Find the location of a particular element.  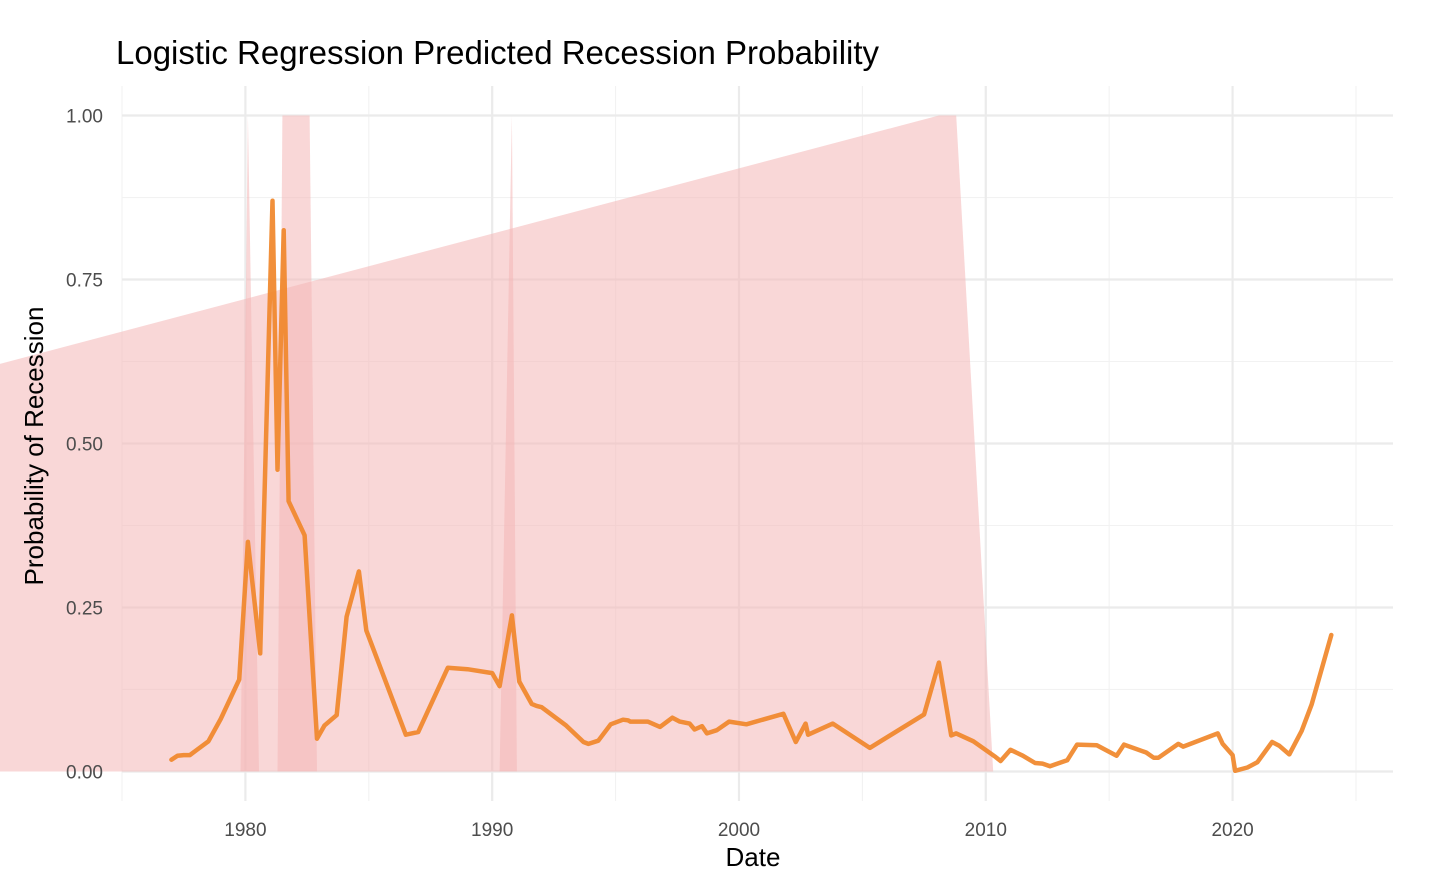

y-tick-label: 0.25 is located at coordinates (84, 608).